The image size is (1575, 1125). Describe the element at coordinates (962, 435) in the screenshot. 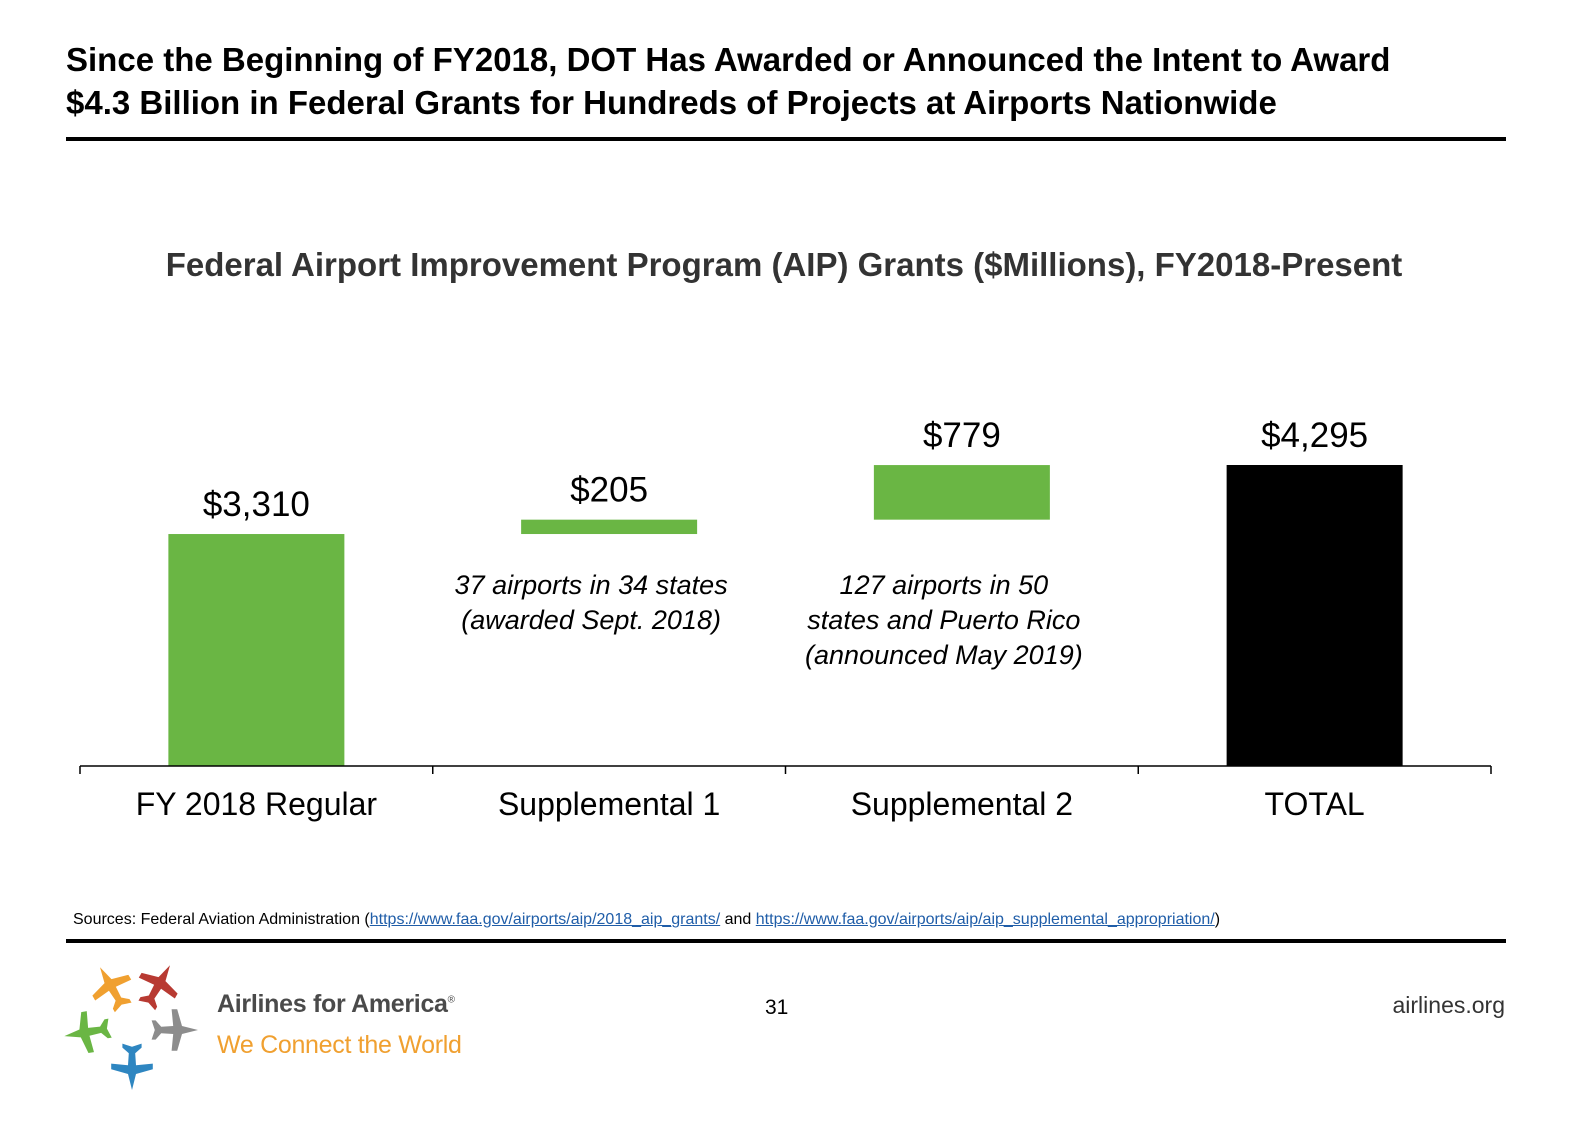

I see `value-label-supplemental-2: $779` at that location.